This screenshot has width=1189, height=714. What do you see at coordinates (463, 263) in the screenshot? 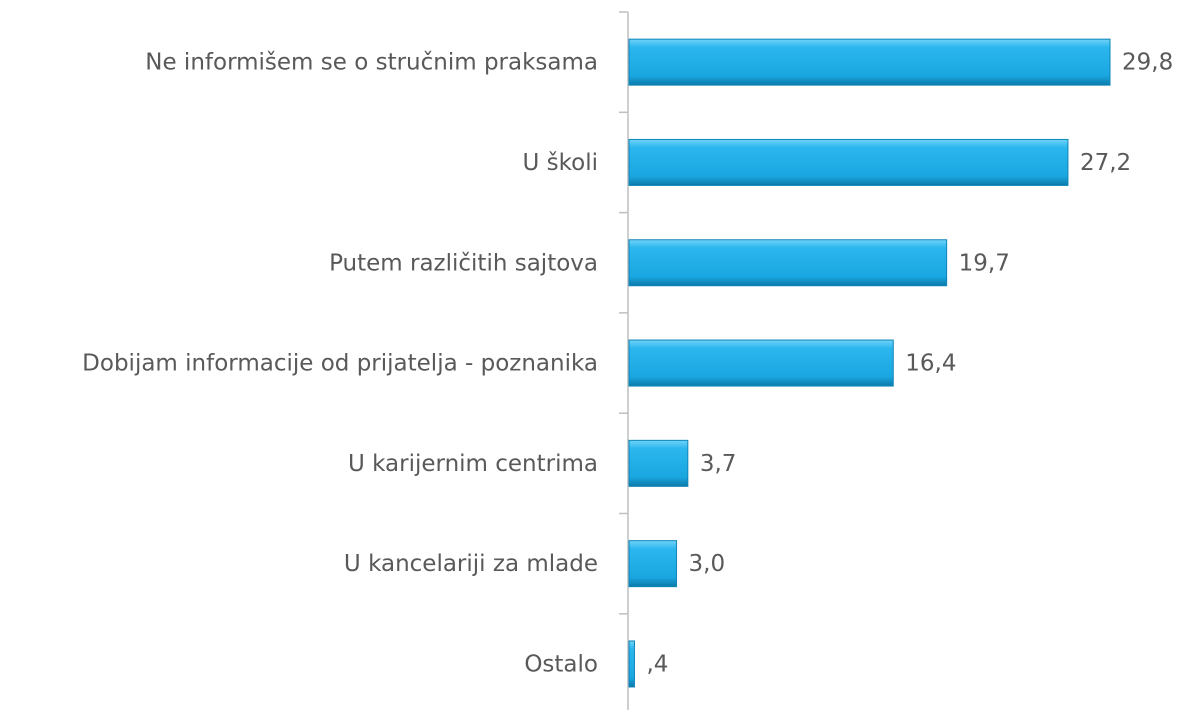
I see `category-label: Putem različitih sajtova` at bounding box center [463, 263].